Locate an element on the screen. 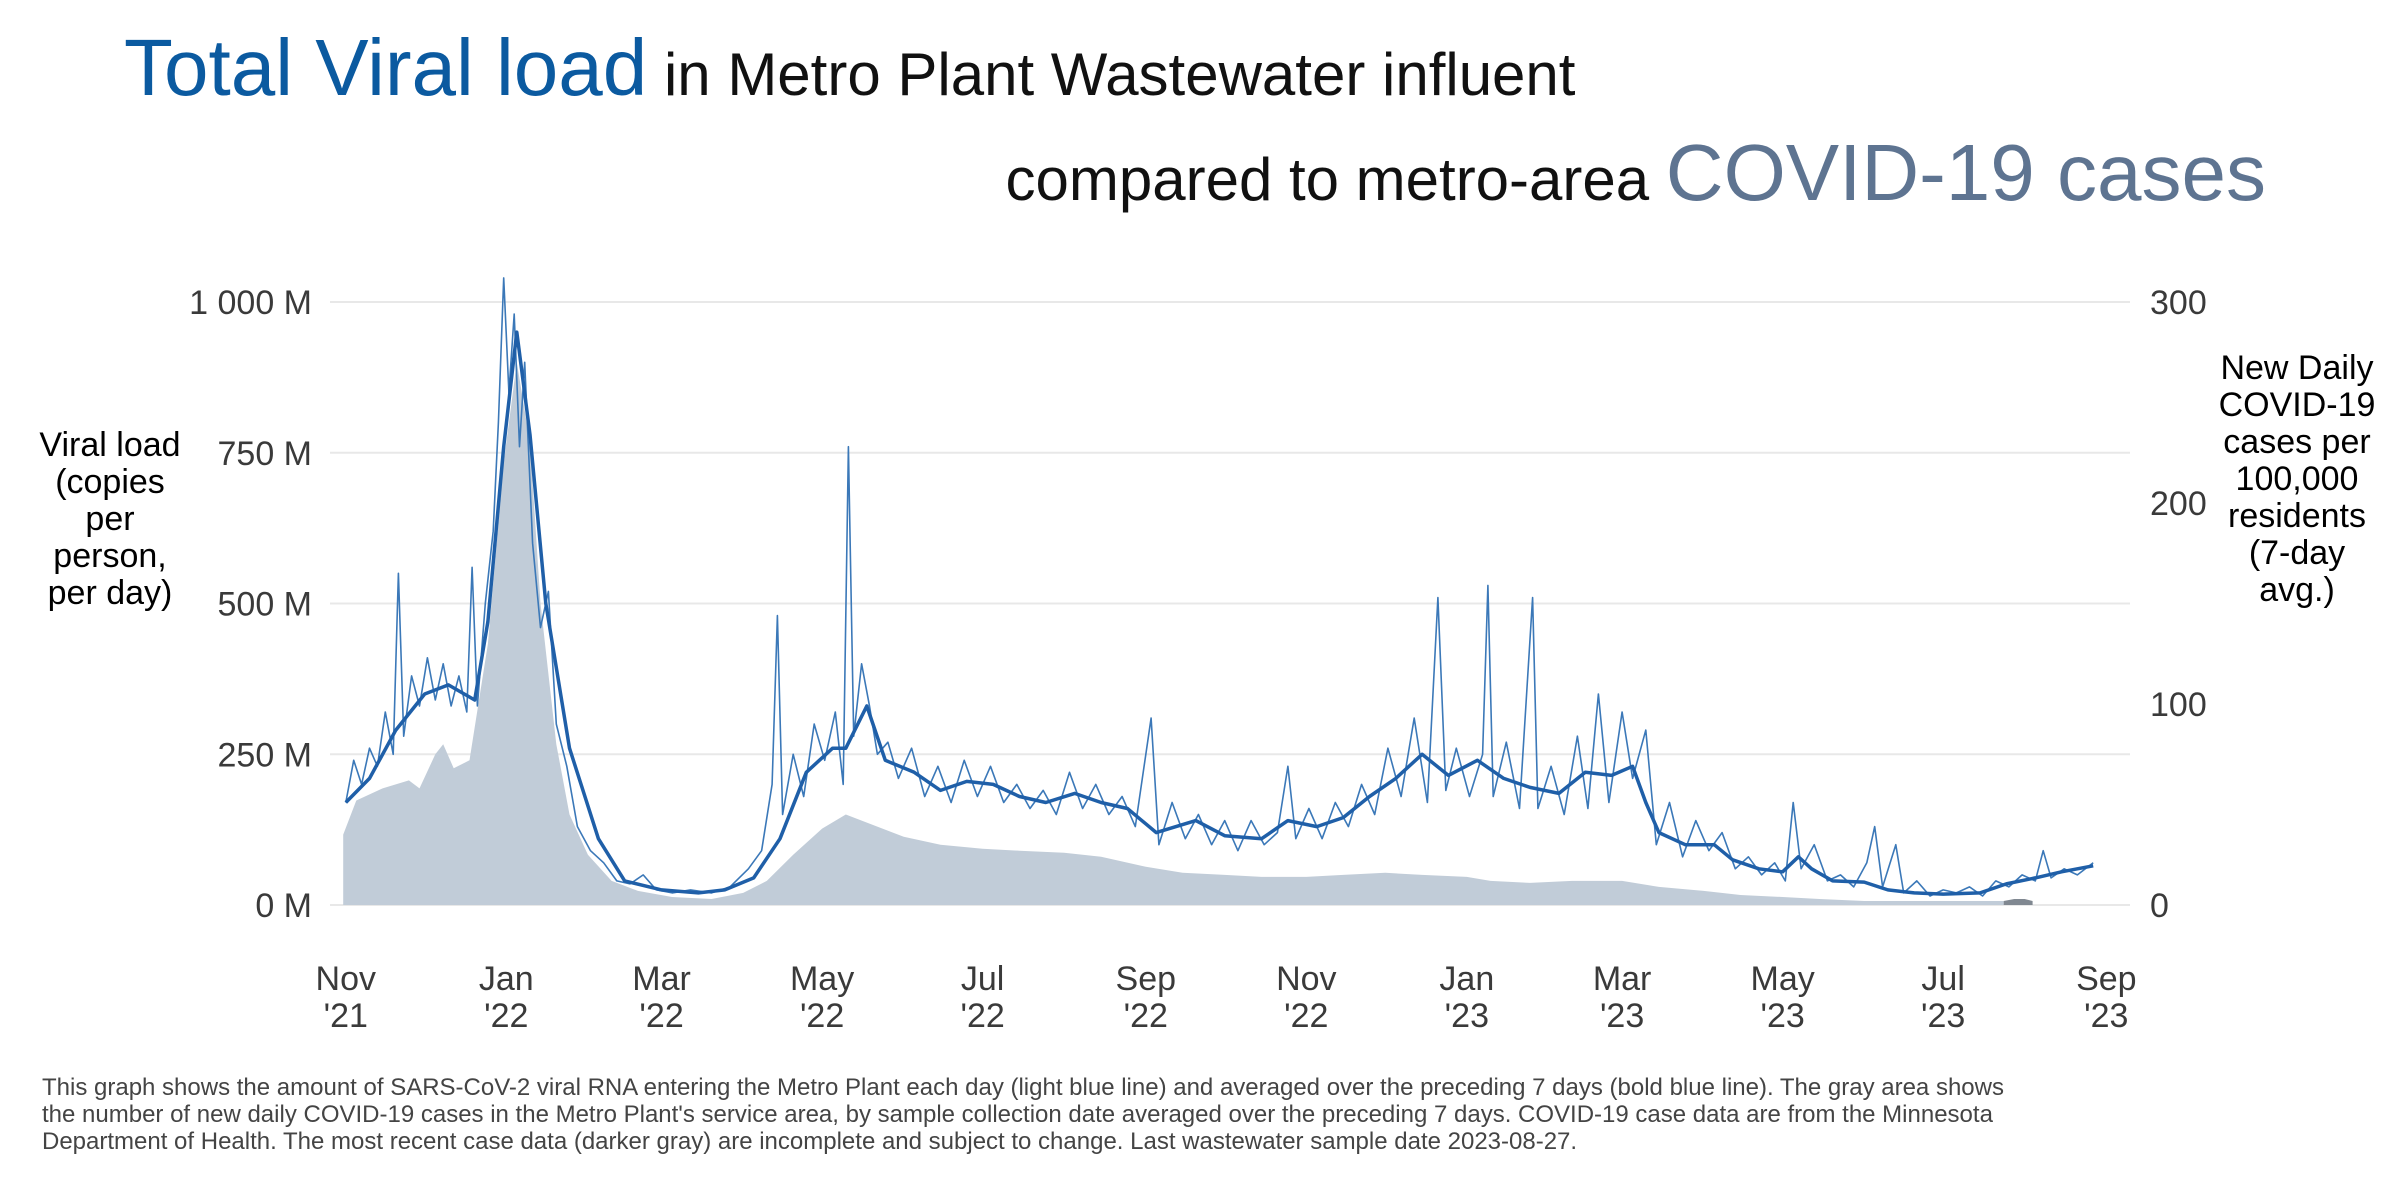  y-right-tick-label: 100 is located at coordinates (2178, 705).